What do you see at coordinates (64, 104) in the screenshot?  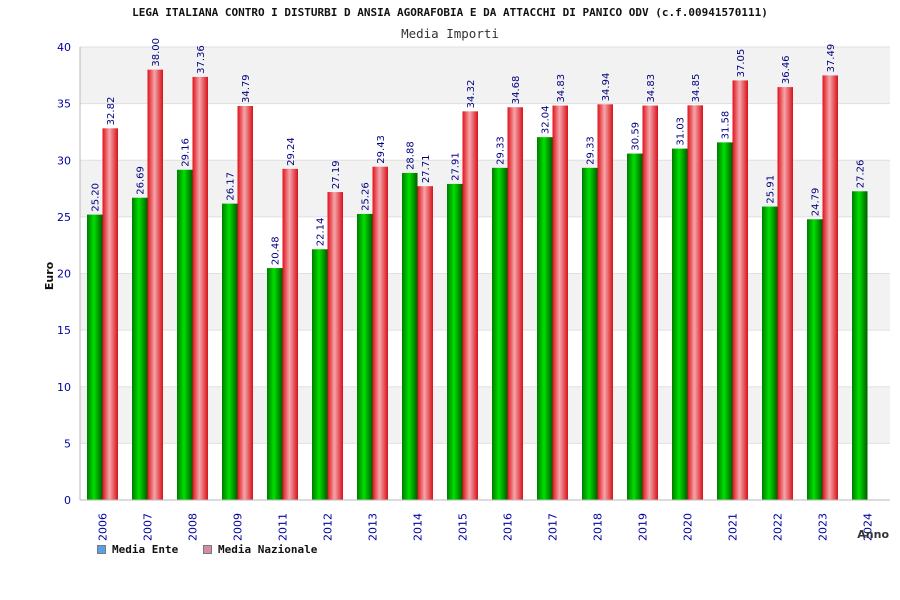 I see `y-tick-label: 35` at bounding box center [64, 104].